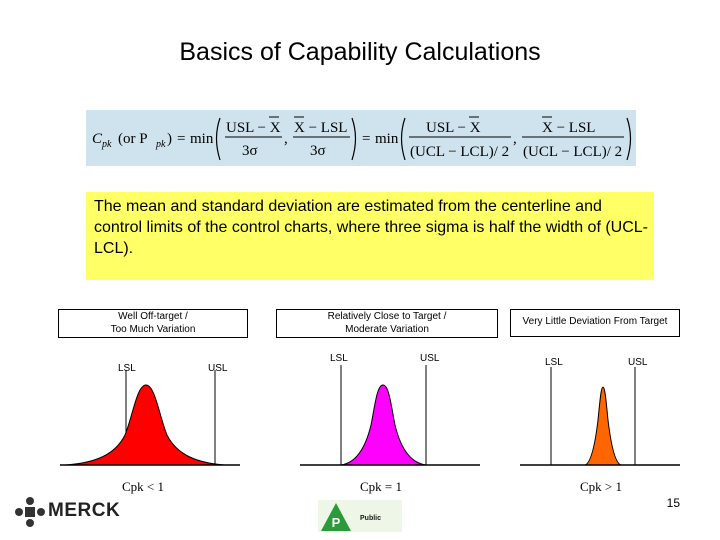 This screenshot has height=540, width=720. I want to click on panel-1-usl-label: USL, so click(218, 368).